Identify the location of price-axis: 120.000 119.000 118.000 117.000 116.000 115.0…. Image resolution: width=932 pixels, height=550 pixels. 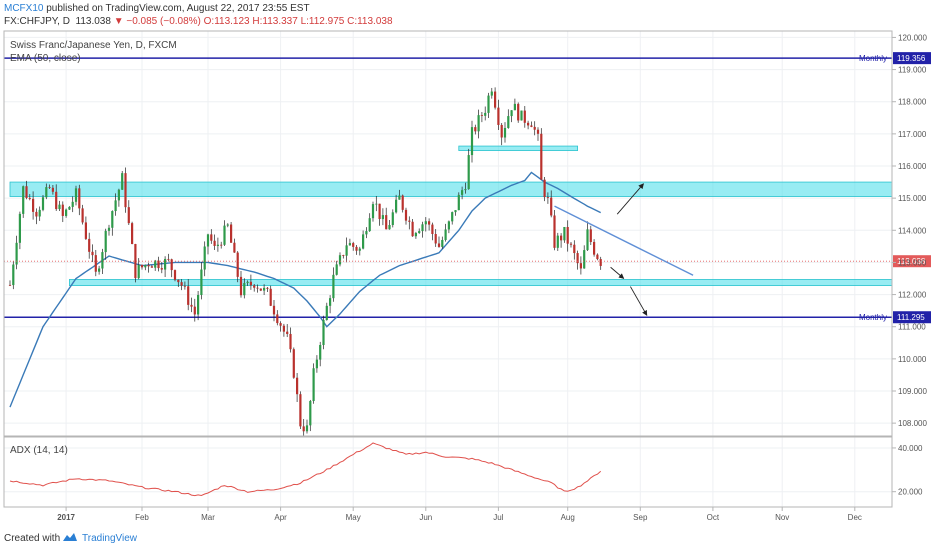
(909, 230).